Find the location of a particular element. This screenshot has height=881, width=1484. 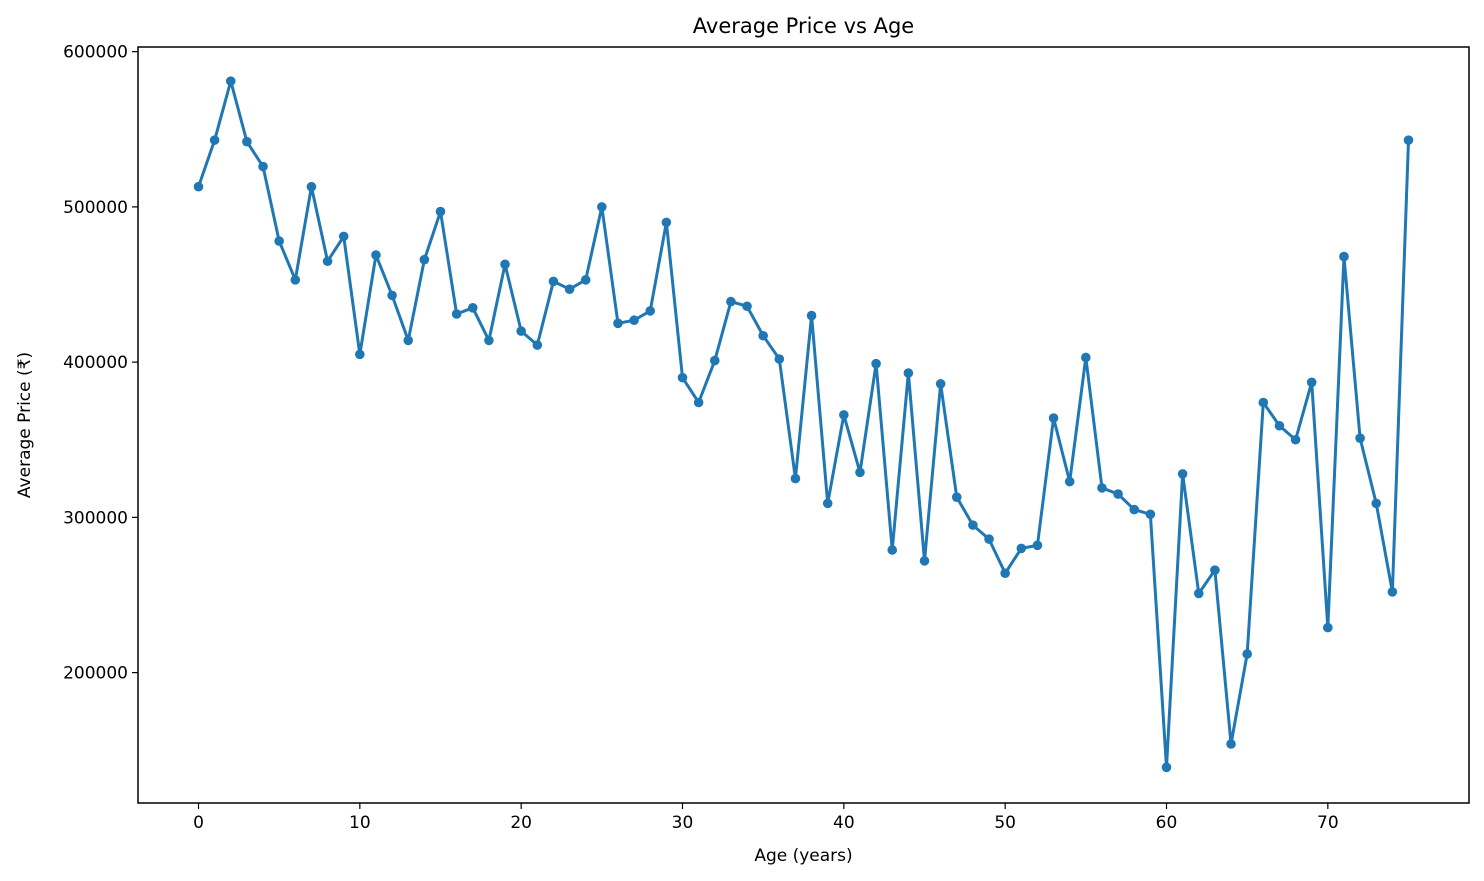

x-tick-label: 50 is located at coordinates (1005, 823).